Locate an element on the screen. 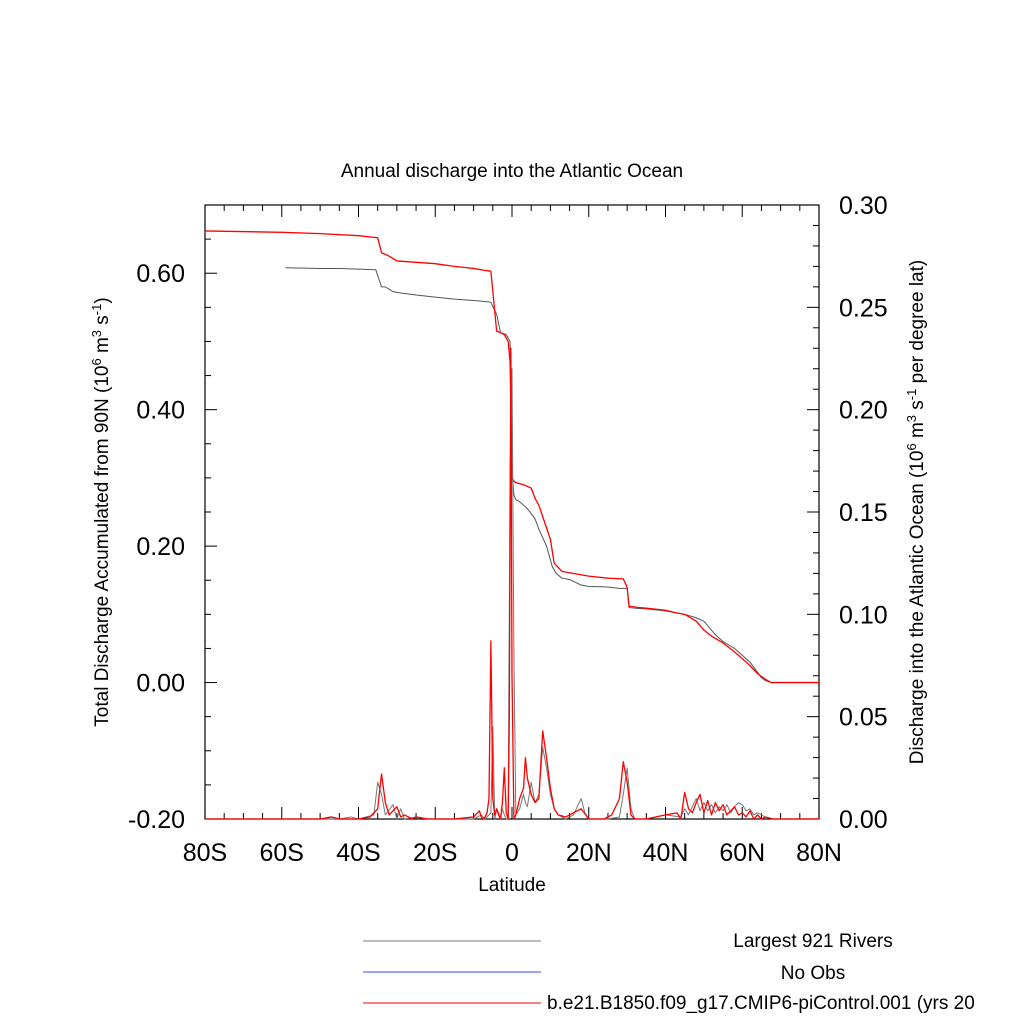 This screenshot has width=1024, height=1024. x-tick-label: 40N is located at coordinates (666, 853).